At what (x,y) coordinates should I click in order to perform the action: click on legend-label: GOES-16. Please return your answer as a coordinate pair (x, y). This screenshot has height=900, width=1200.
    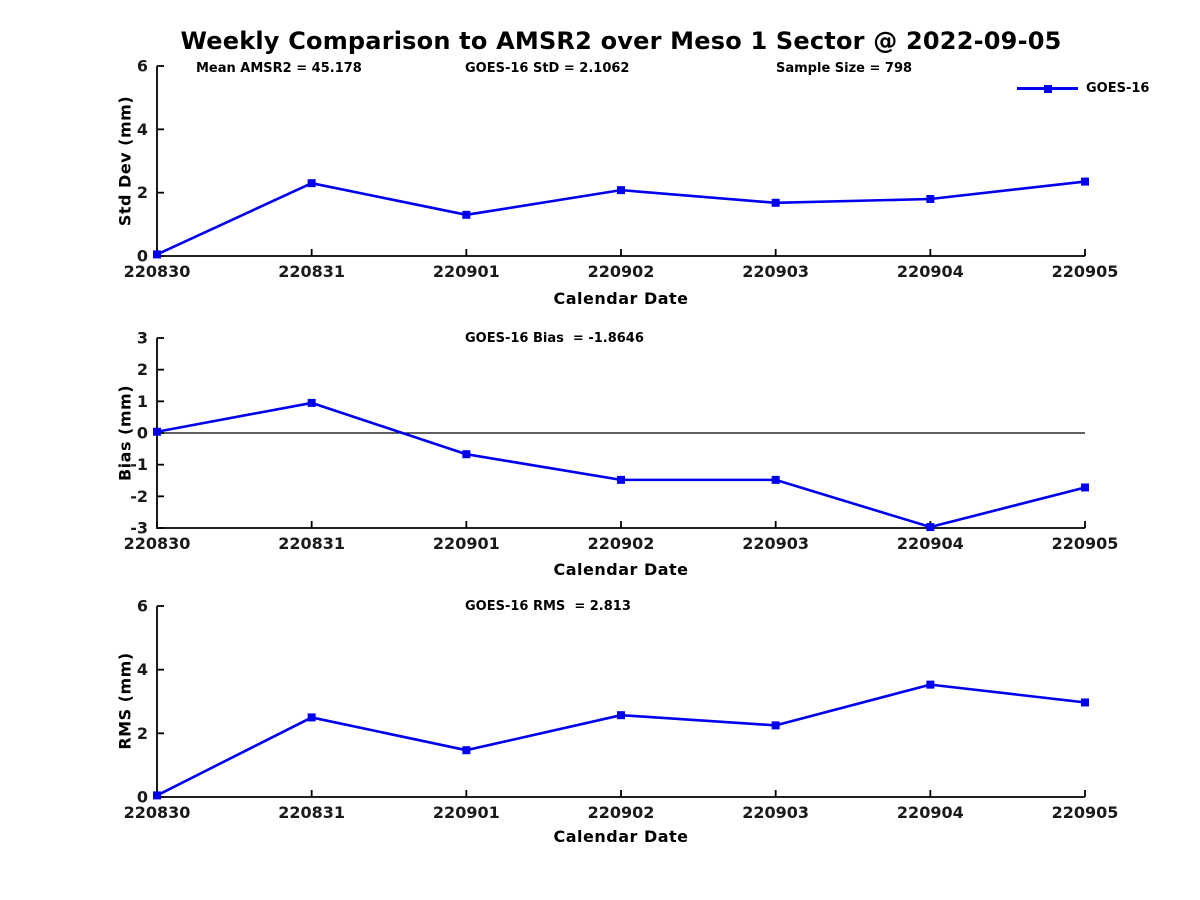
    Looking at the image, I should click on (1118, 88).